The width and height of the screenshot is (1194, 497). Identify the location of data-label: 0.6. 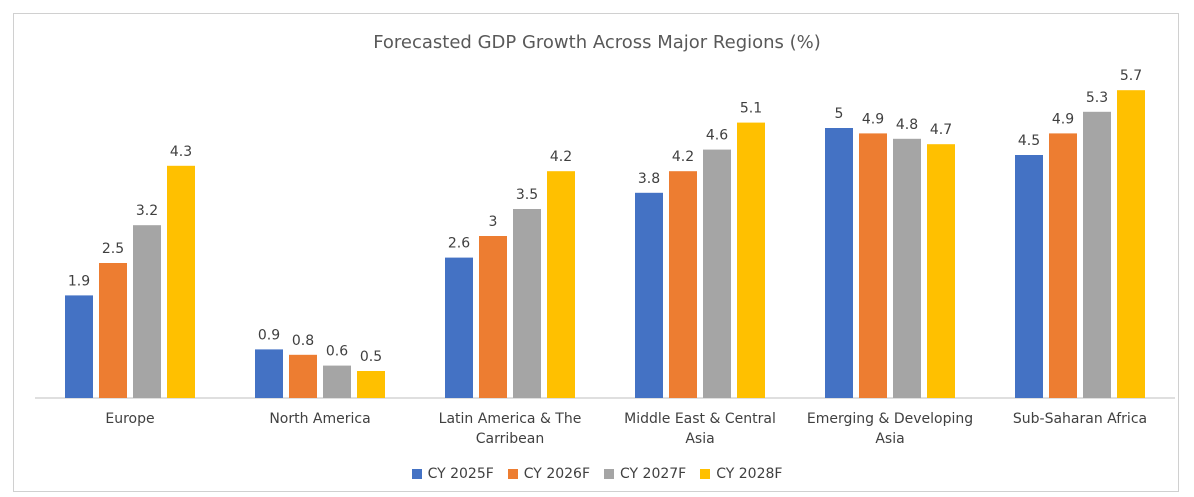
(337, 352).